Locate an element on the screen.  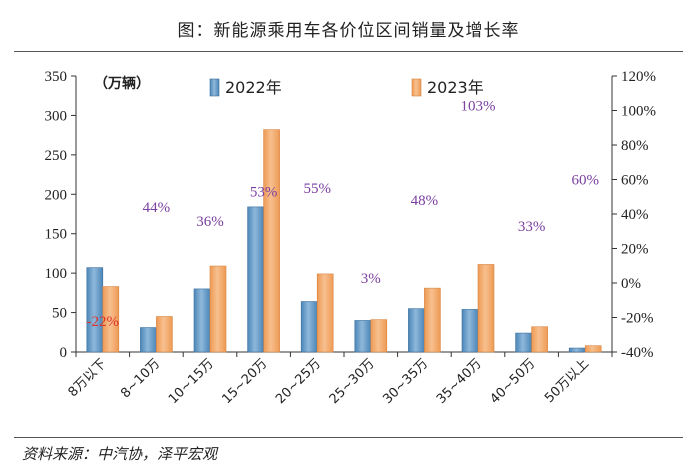
x-tick-label: 15~20万 is located at coordinates (245, 381).